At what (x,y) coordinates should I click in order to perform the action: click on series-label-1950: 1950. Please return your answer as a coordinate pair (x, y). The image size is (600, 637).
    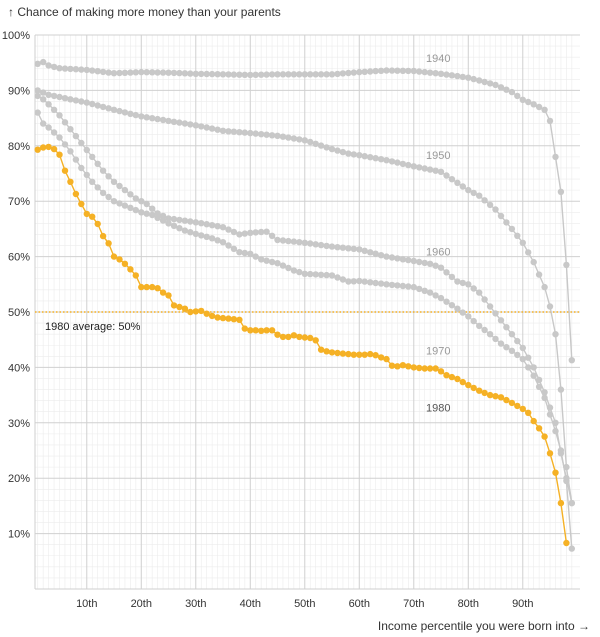
    Looking at the image, I should click on (438, 156).